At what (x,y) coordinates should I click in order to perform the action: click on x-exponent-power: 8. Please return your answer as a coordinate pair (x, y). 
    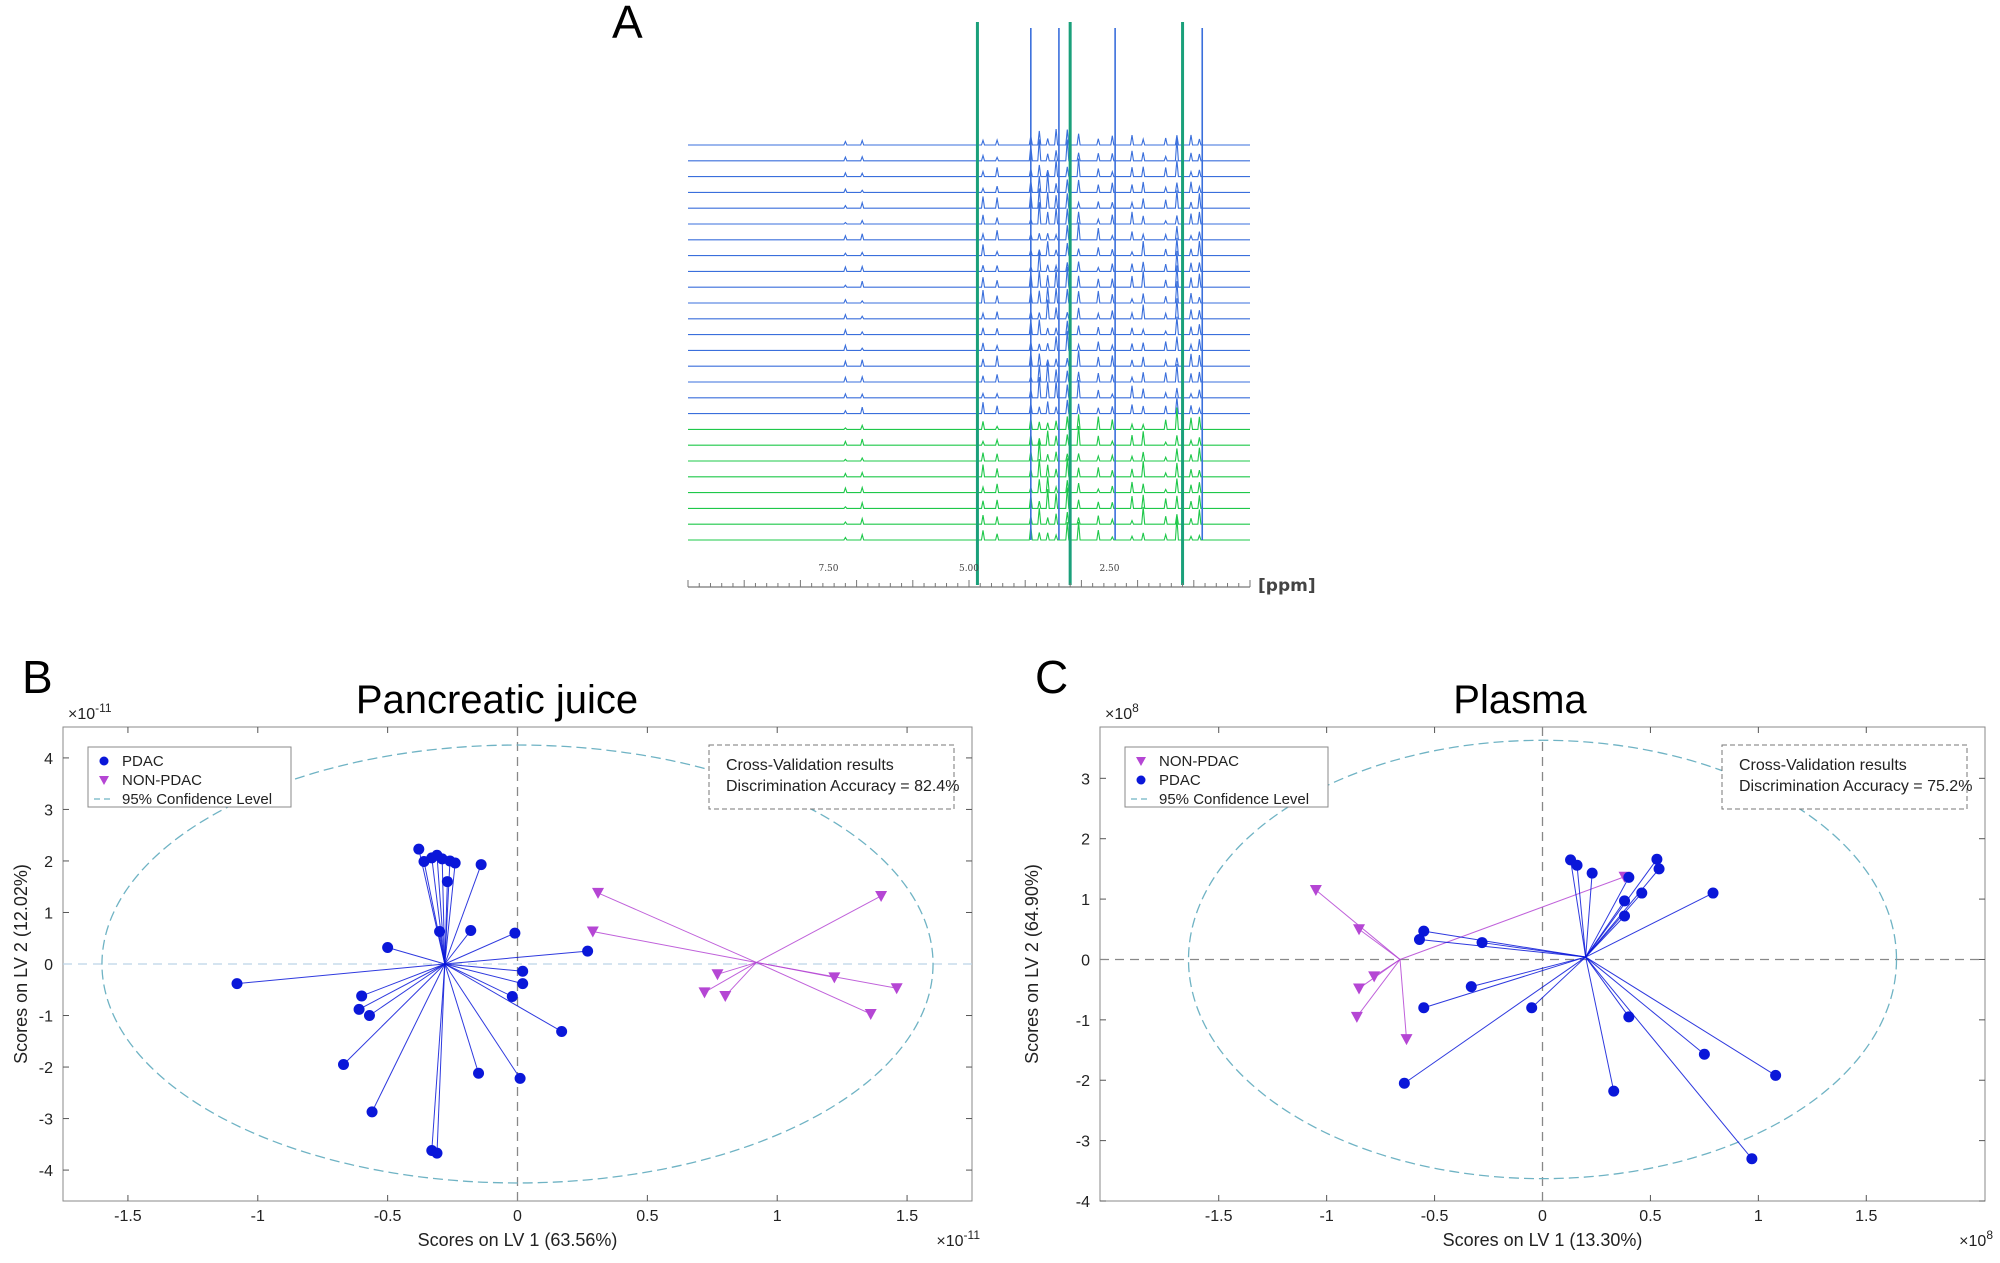
    Looking at the image, I should click on (1989, 1235).